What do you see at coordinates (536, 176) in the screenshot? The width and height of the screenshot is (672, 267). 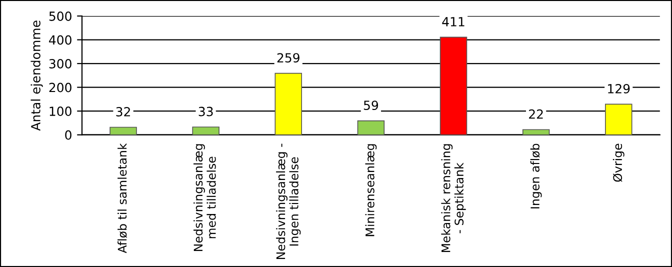 I see `x-tick-label: Ingen afløb` at bounding box center [536, 176].